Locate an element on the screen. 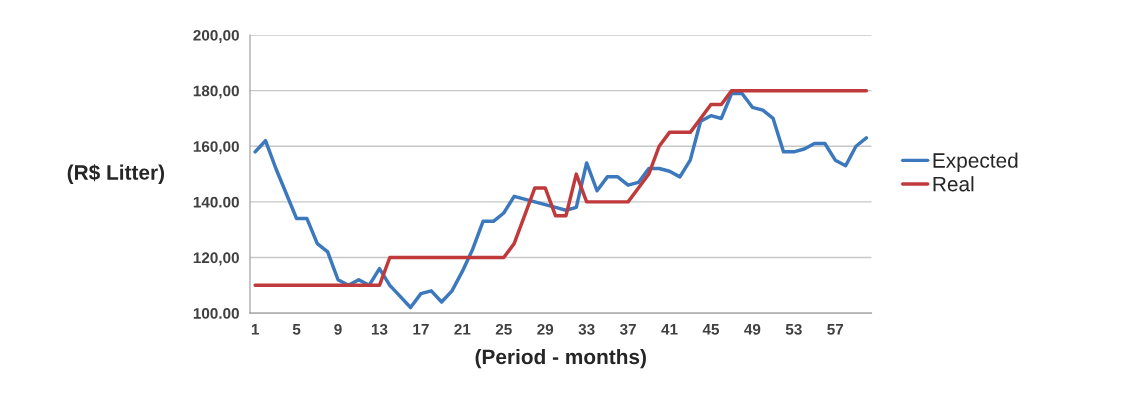 Image resolution: width=1126 pixels, height=412 pixels. legend-label: Real is located at coordinates (953, 184).